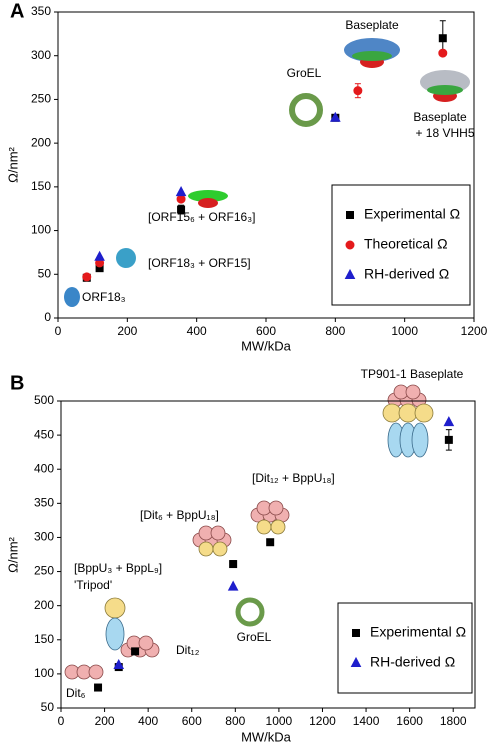 The image size is (488, 746). I want to click on y-tick-label: 450, so click(44, 434).